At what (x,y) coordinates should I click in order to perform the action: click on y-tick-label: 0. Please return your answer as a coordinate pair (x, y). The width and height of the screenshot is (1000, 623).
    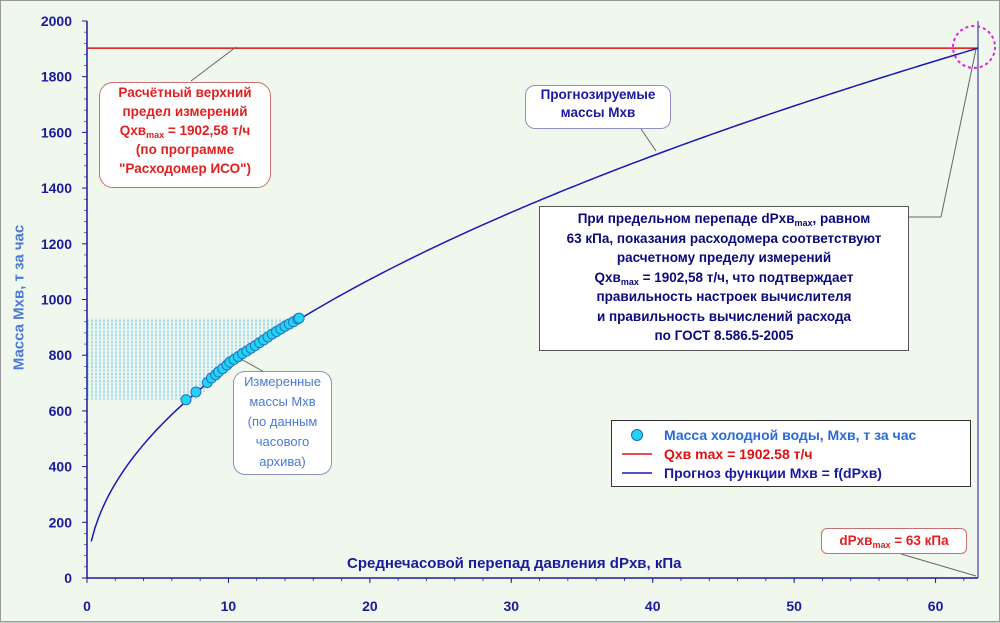
    Looking at the image, I should click on (68, 578).